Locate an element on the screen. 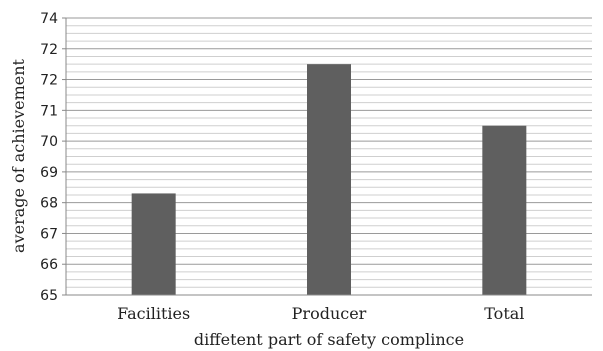 This screenshot has height=351, width=603. y-axis-title: average of achievement is located at coordinates (18, 155).